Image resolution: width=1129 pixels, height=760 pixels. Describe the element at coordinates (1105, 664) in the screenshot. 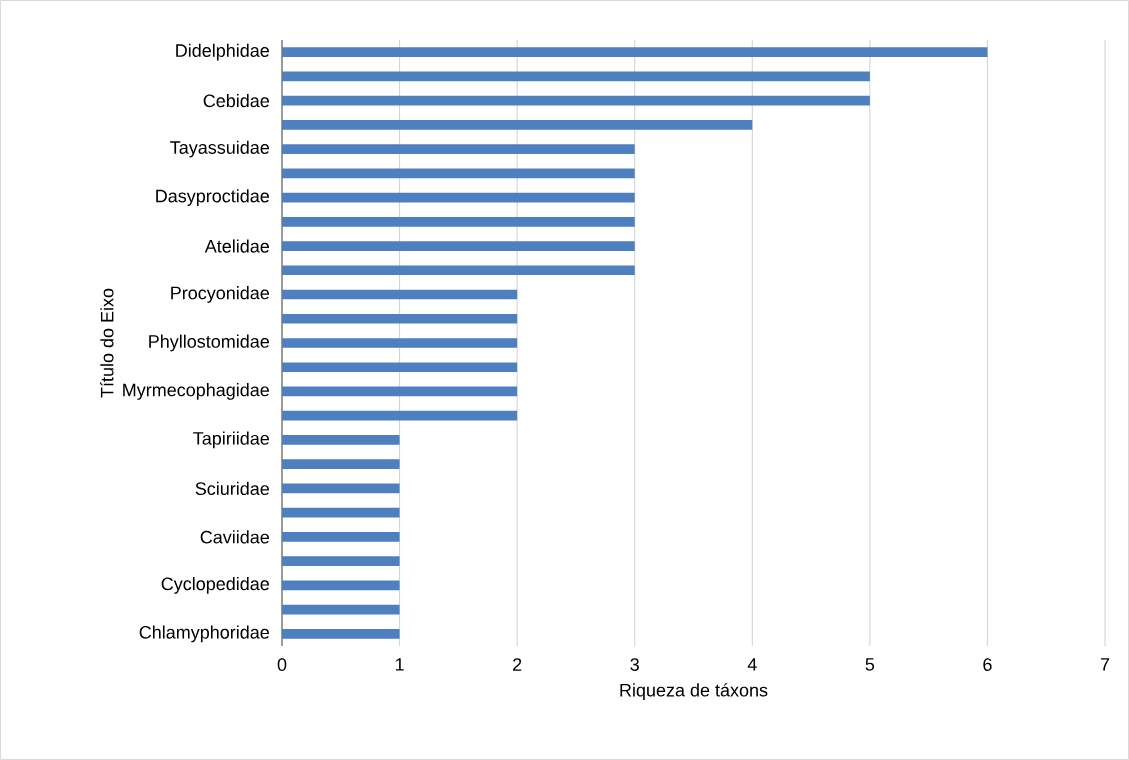

I see `x-tick-label: 7` at that location.